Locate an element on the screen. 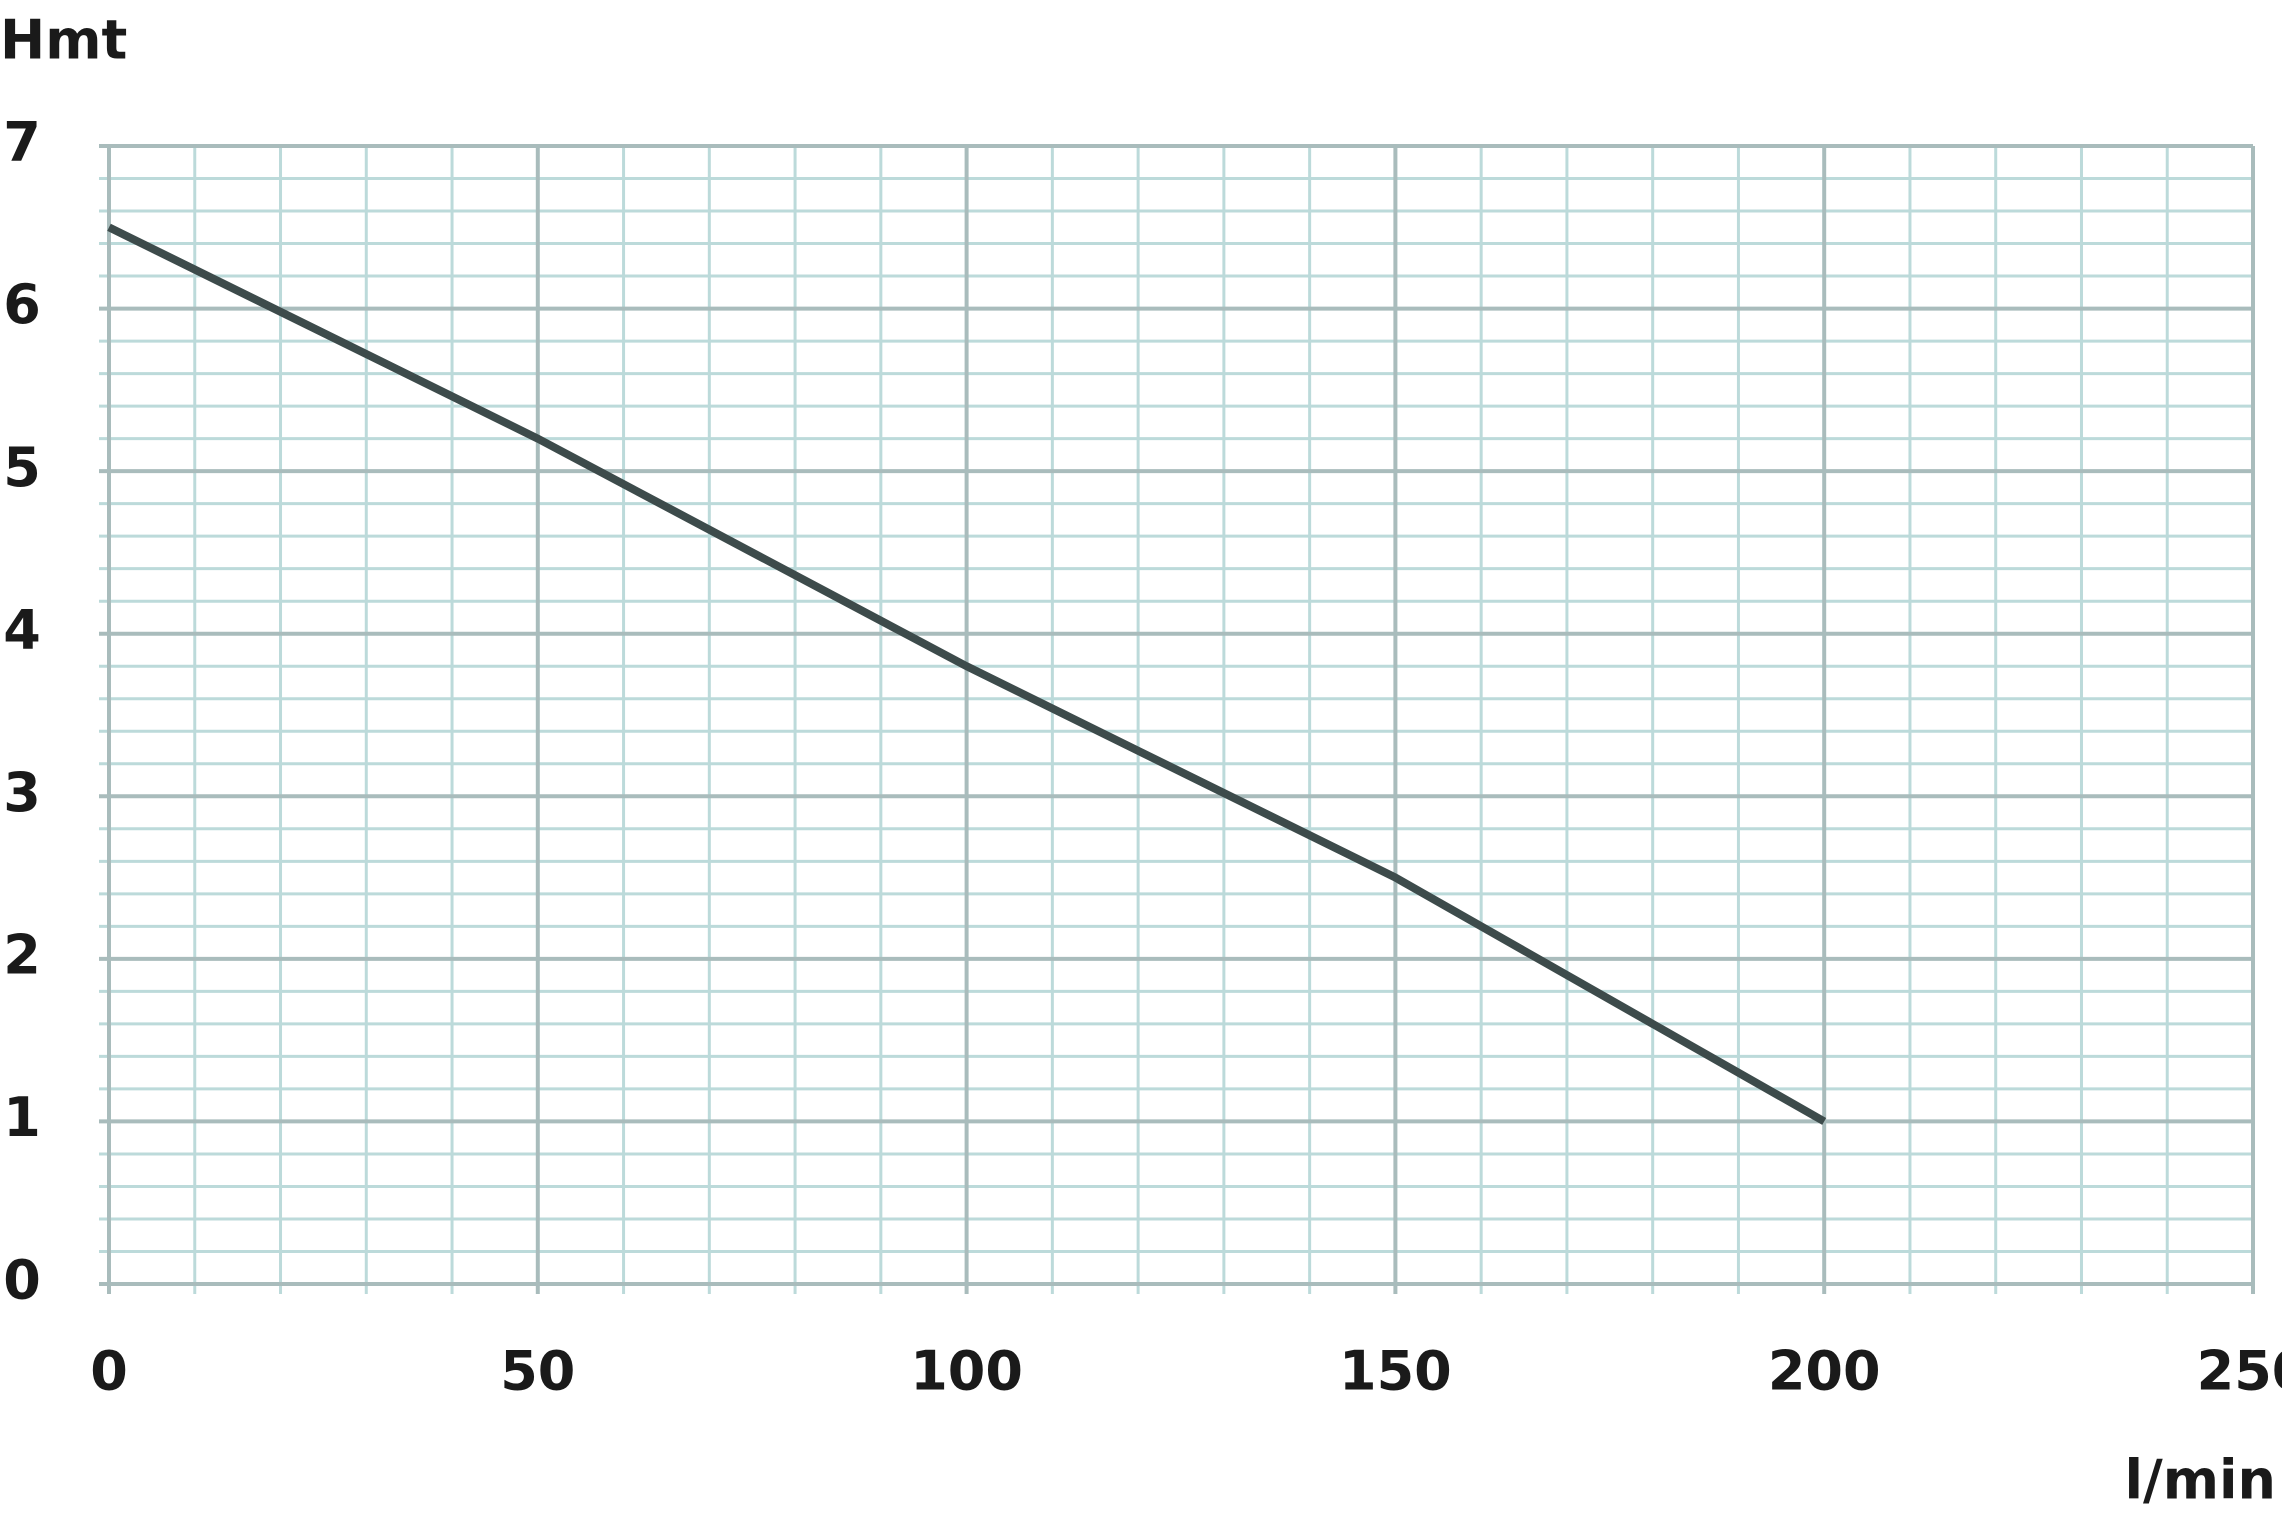  x-tick-label: 50 is located at coordinates (537, 1371).